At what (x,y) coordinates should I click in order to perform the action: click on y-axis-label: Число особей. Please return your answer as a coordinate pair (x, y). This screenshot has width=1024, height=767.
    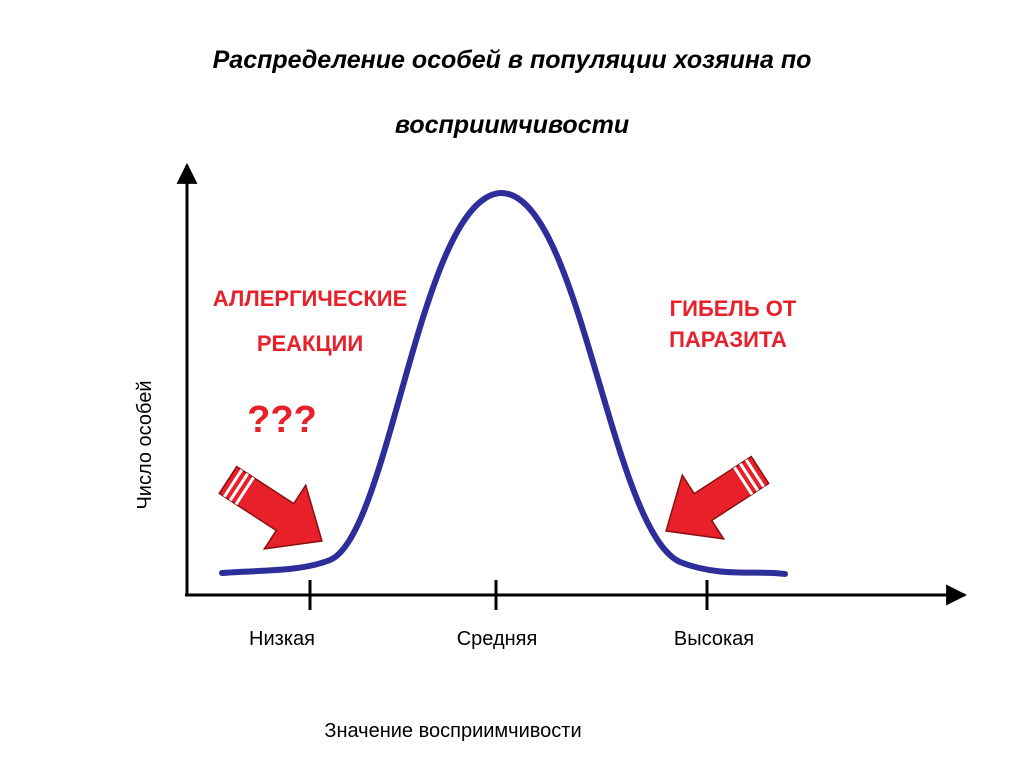
    Looking at the image, I should click on (145, 444).